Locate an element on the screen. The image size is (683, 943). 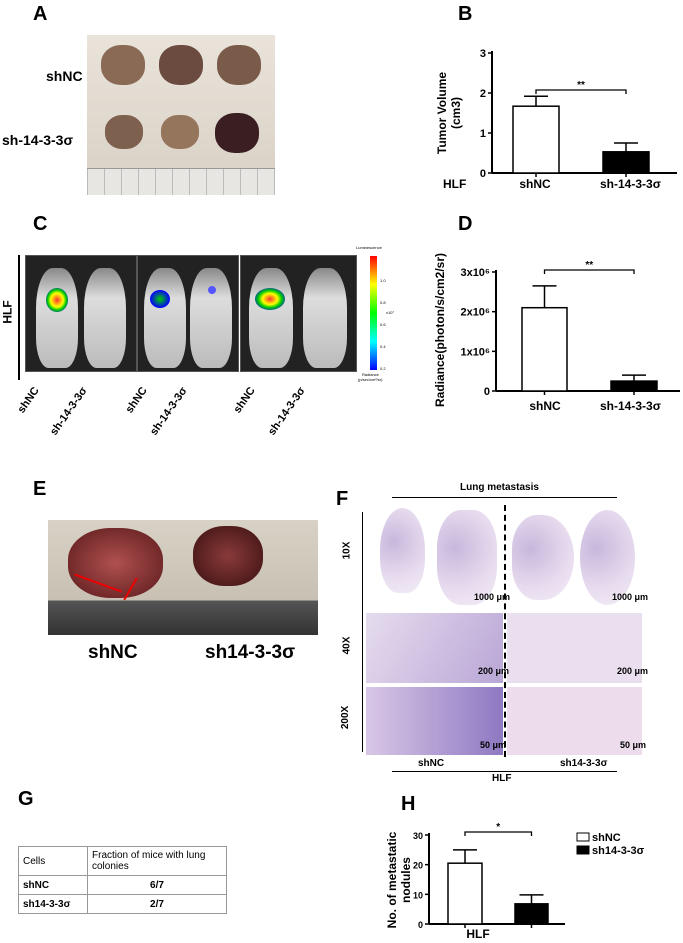
histology-200x-sh is located at coordinates (574, 721).